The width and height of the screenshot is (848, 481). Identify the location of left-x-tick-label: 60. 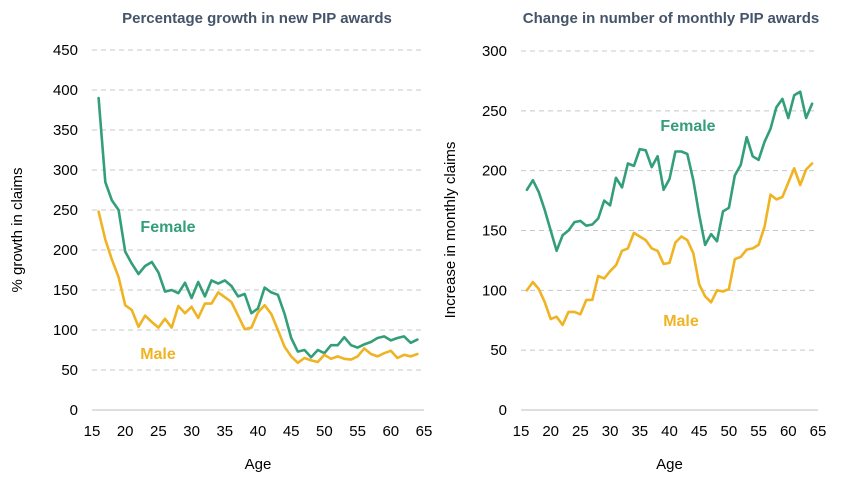
(390, 431).